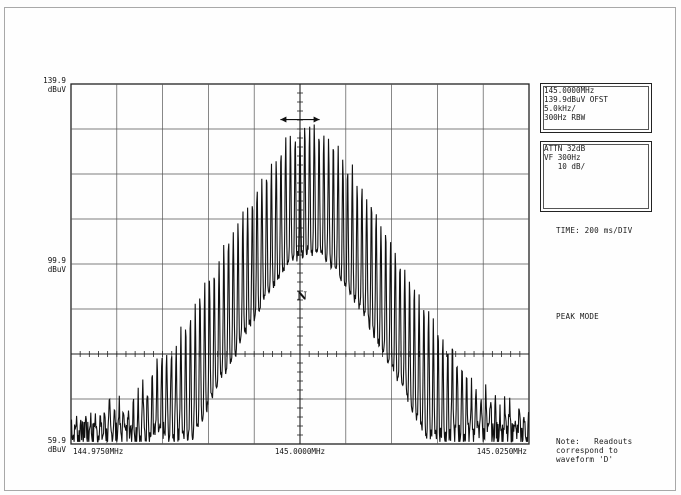 This screenshot has width=681, height=495. Describe the element at coordinates (565, 166) in the screenshot. I see `readout-scale: 10 dB/` at that location.